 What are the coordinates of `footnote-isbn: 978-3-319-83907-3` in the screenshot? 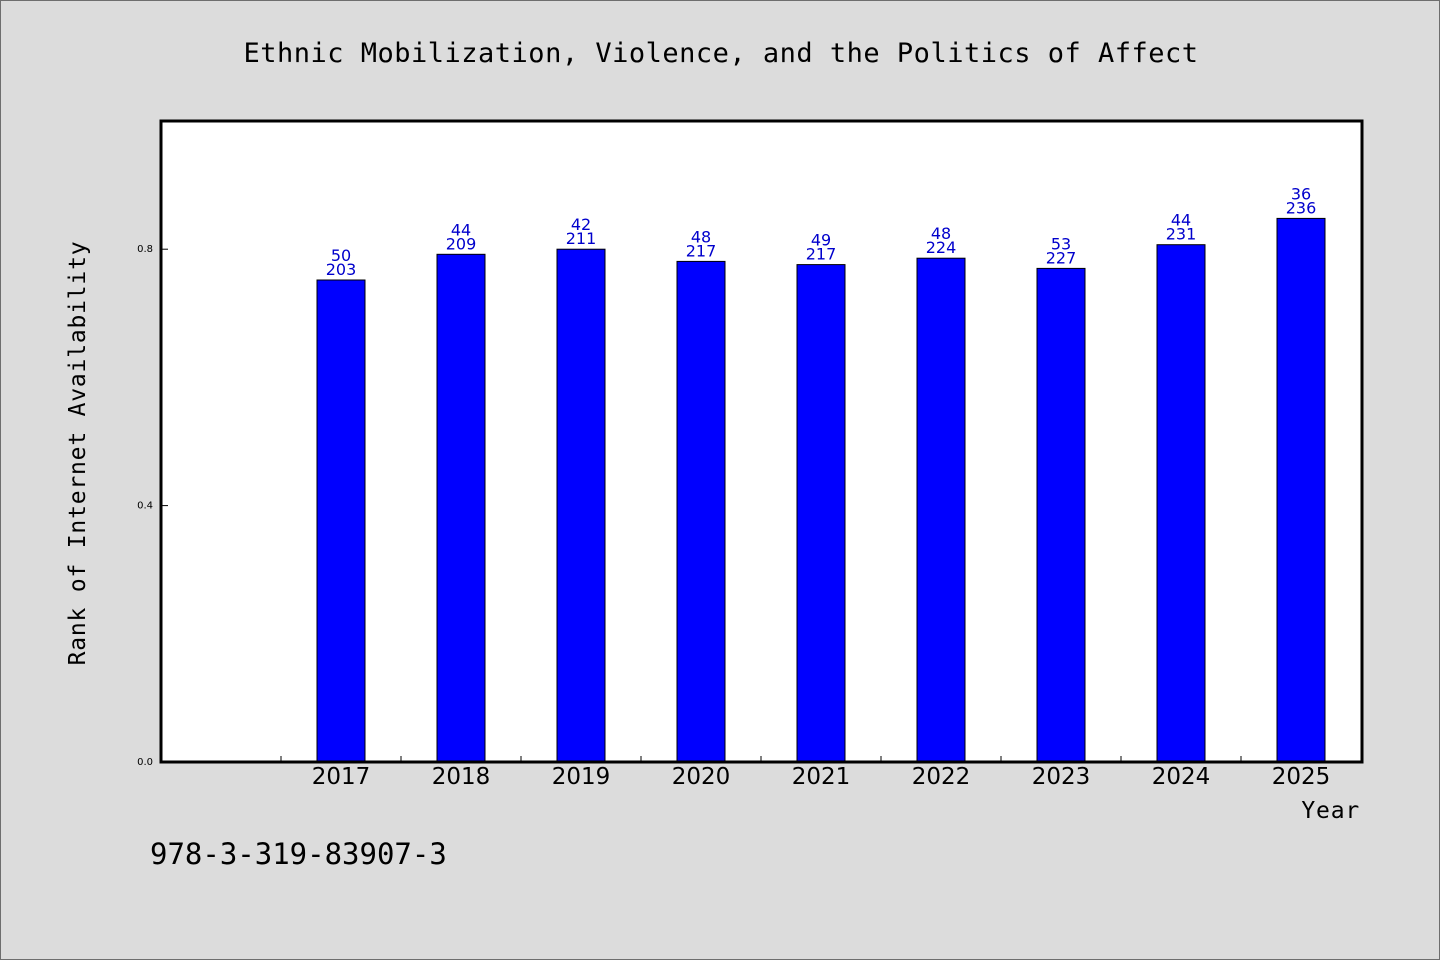 It's located at (298, 854).